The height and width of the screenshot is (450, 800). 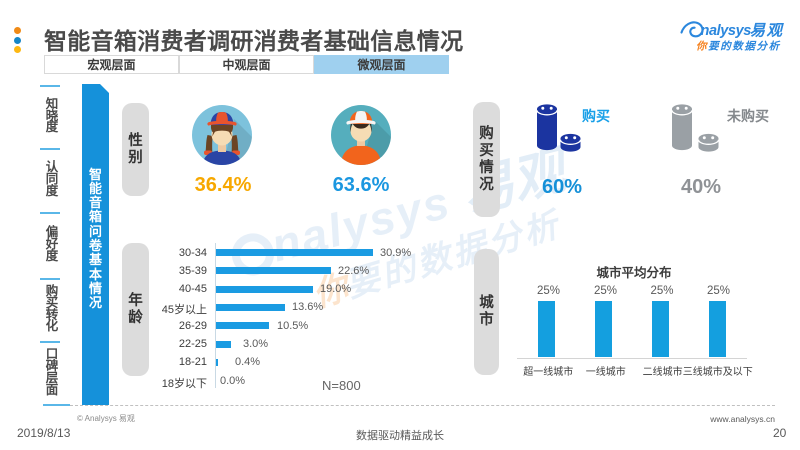 I want to click on svg-text: 你要的数据分析, so click(x=738, y=46).